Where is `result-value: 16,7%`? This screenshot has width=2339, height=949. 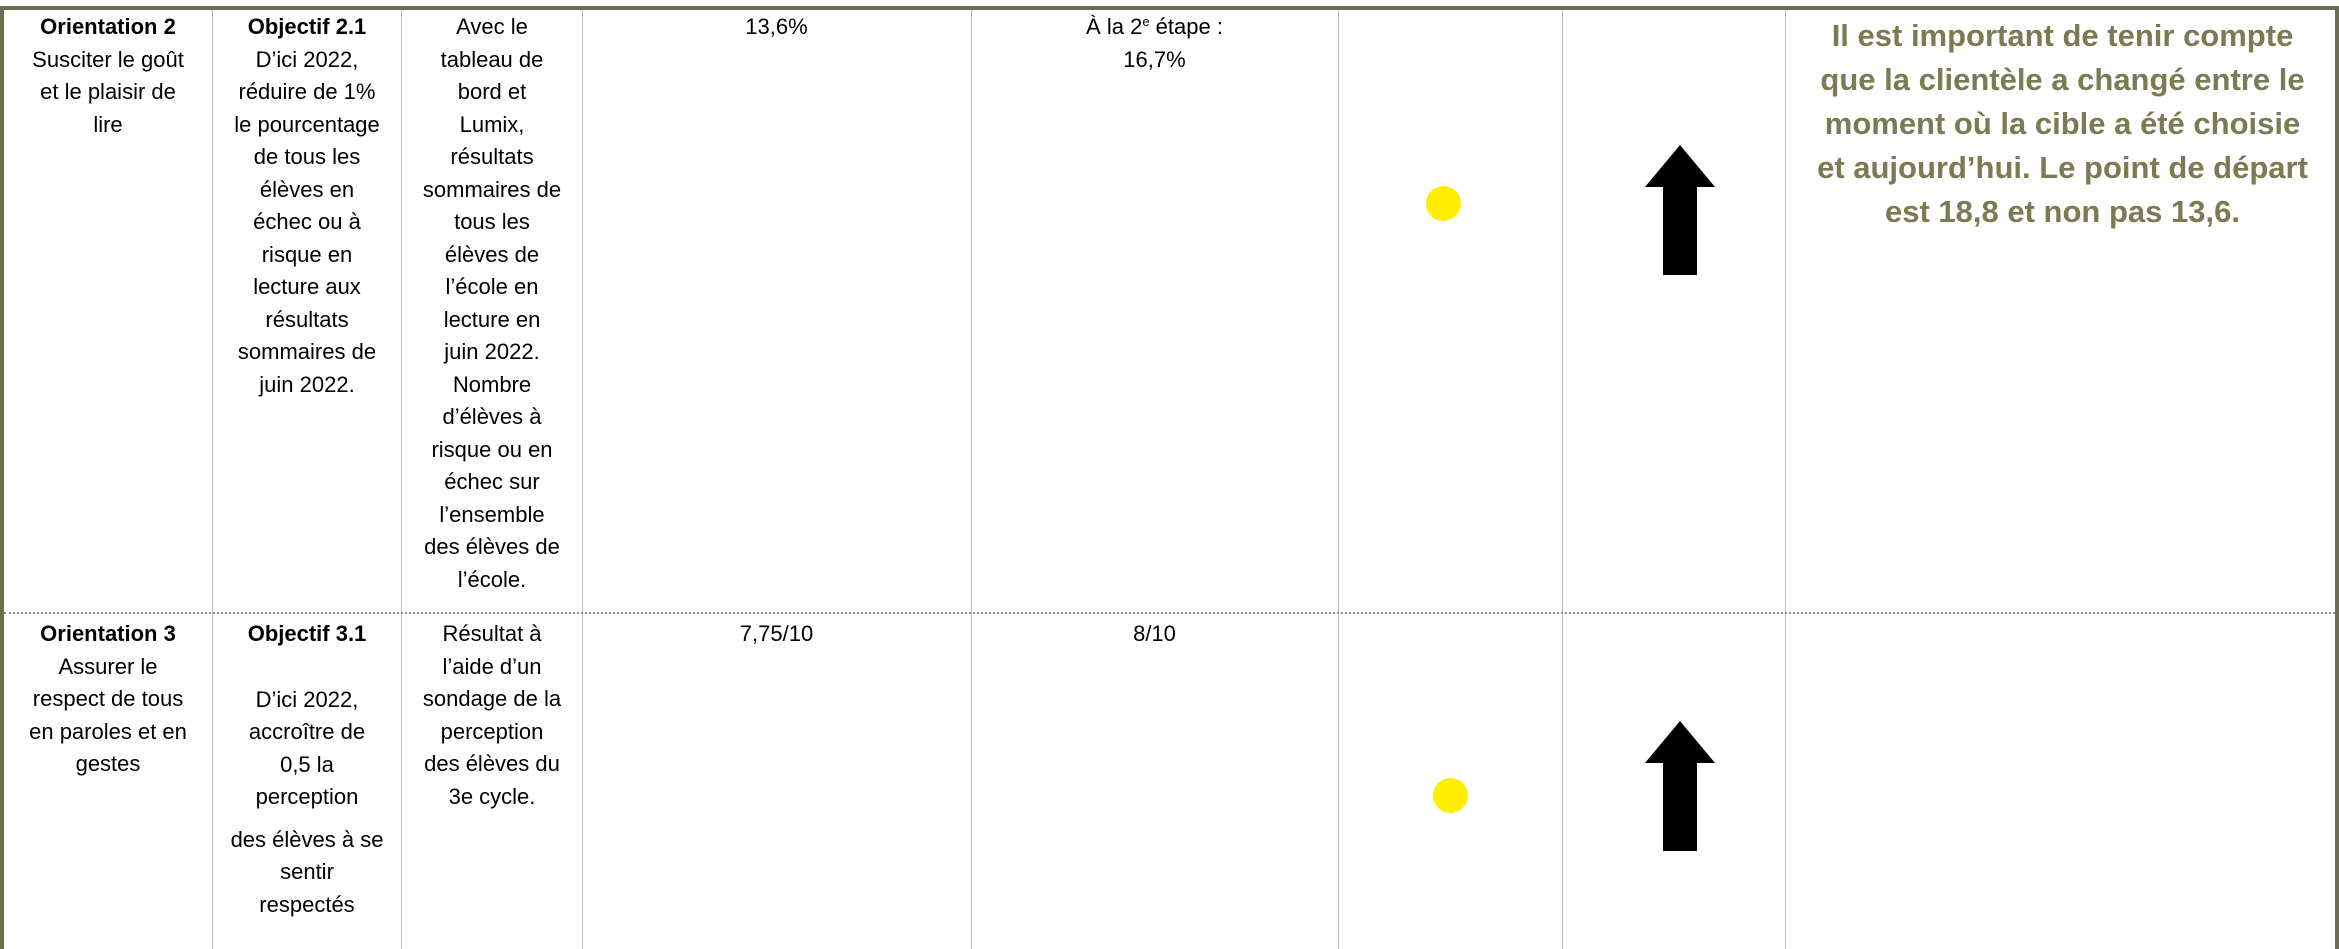 result-value: 16,7% is located at coordinates (1154, 59).